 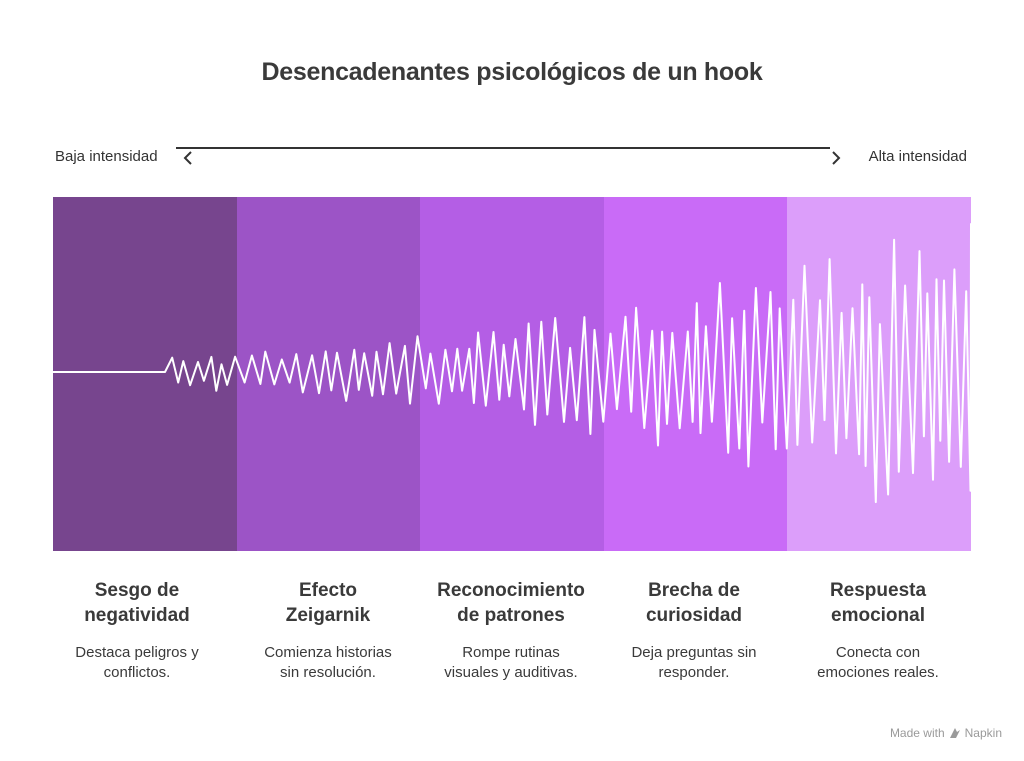 I want to click on stage-title: Efecto Zeigarnik, so click(x=328, y=603).